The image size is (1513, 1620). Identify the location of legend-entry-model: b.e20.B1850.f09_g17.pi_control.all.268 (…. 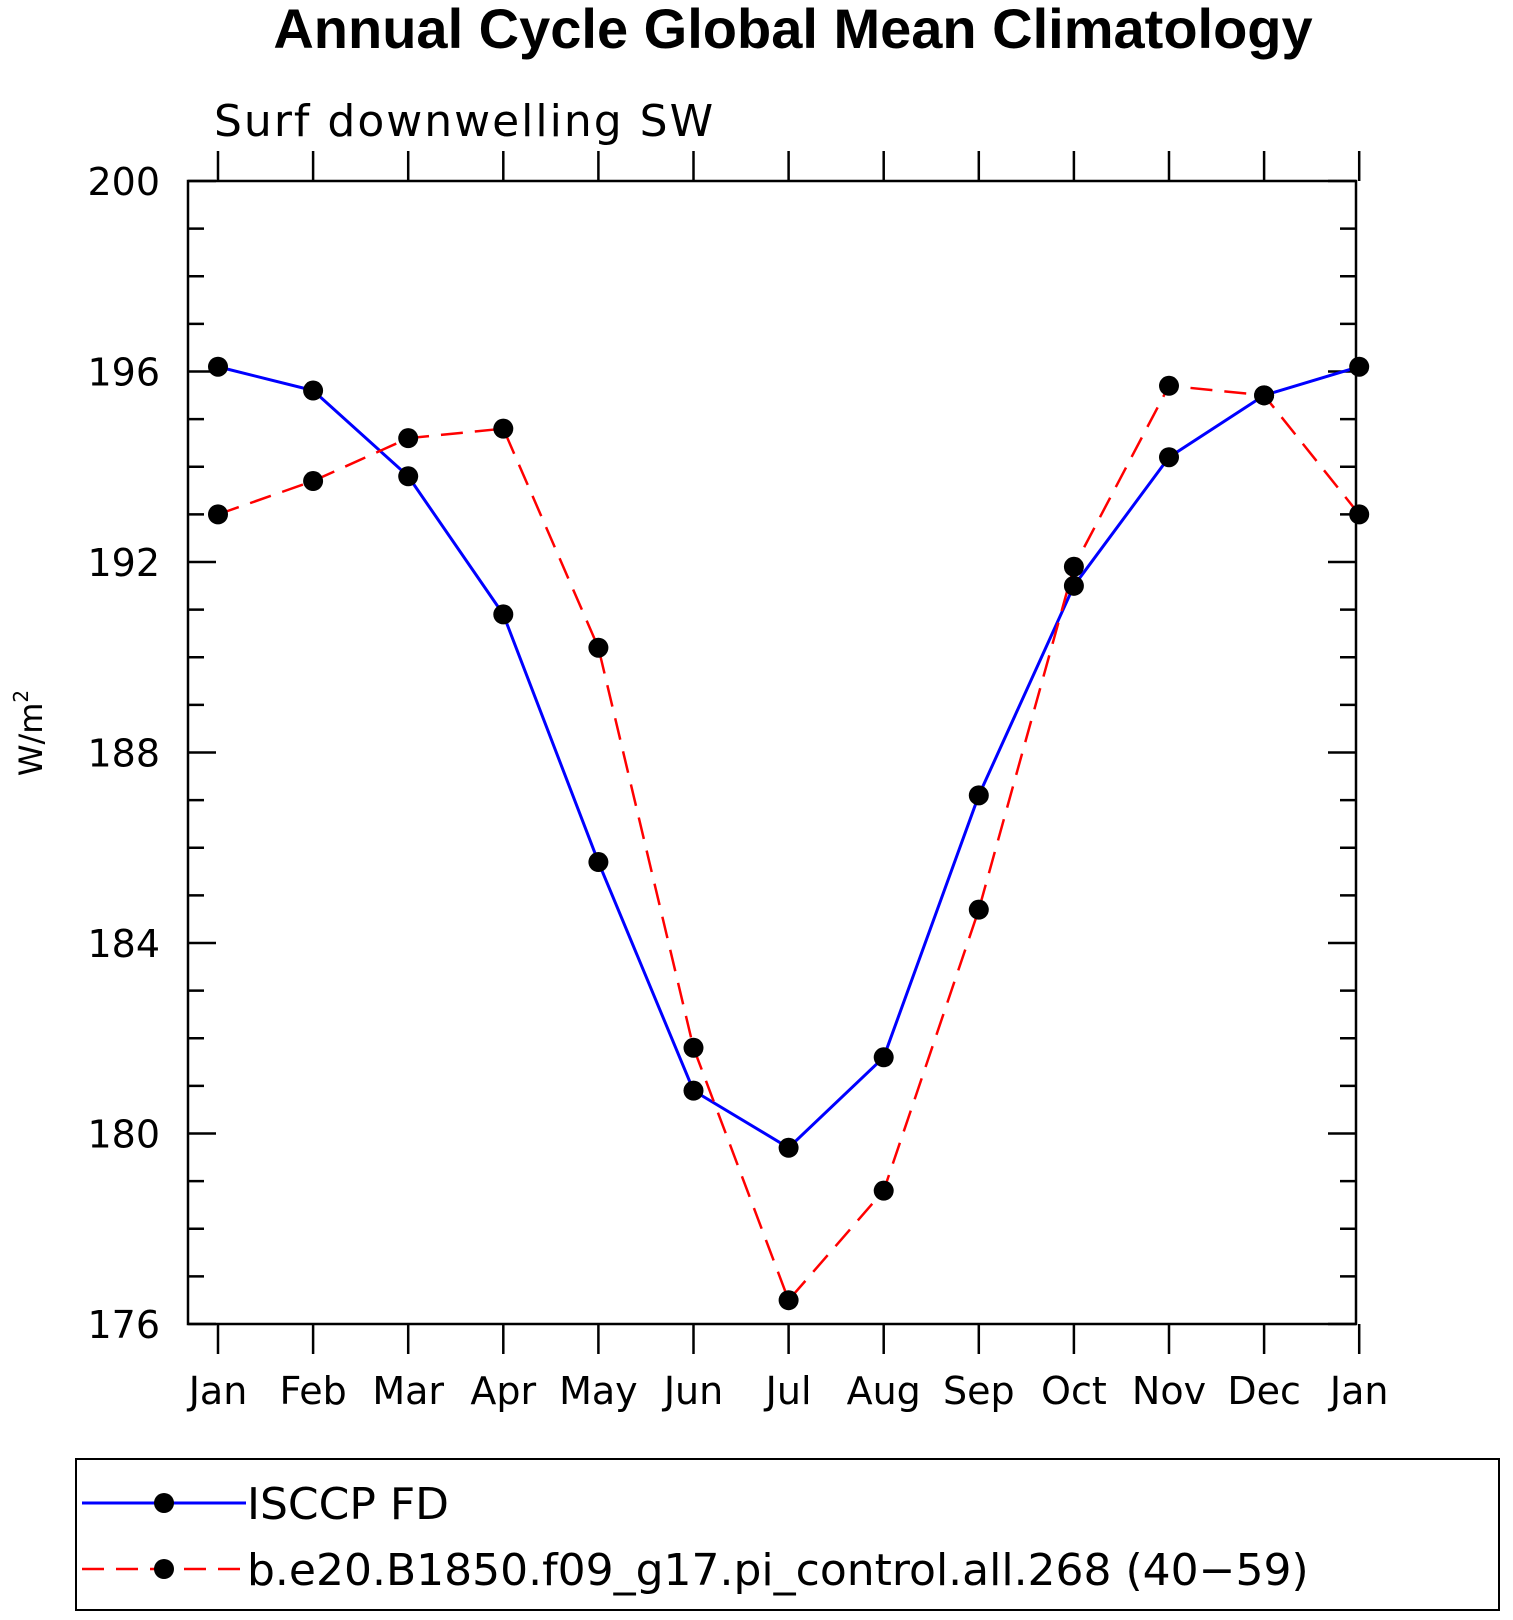
(695, 1570).